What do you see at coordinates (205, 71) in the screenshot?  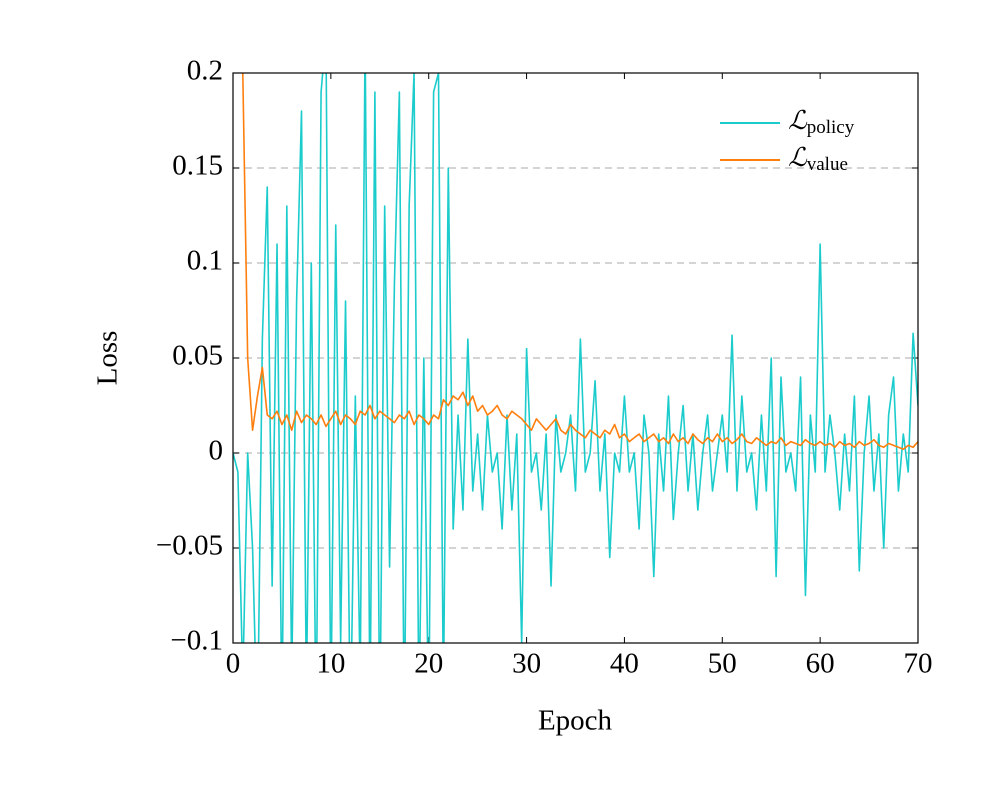 I see `y-tick-label: 0.2` at bounding box center [205, 71].